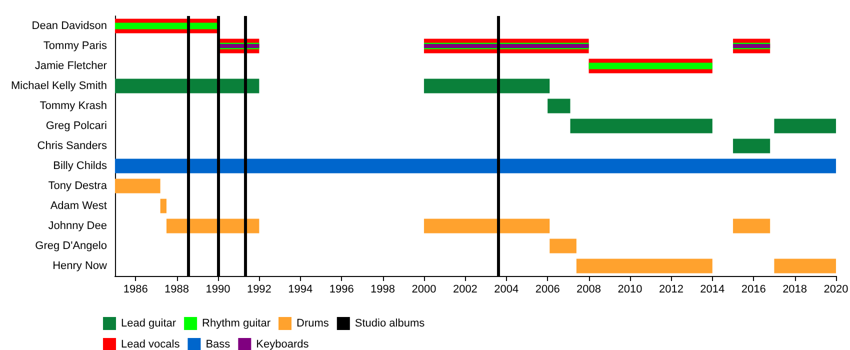  Describe the element at coordinates (177, 290) in the screenshot. I see `x-tick-label: 1988` at that location.